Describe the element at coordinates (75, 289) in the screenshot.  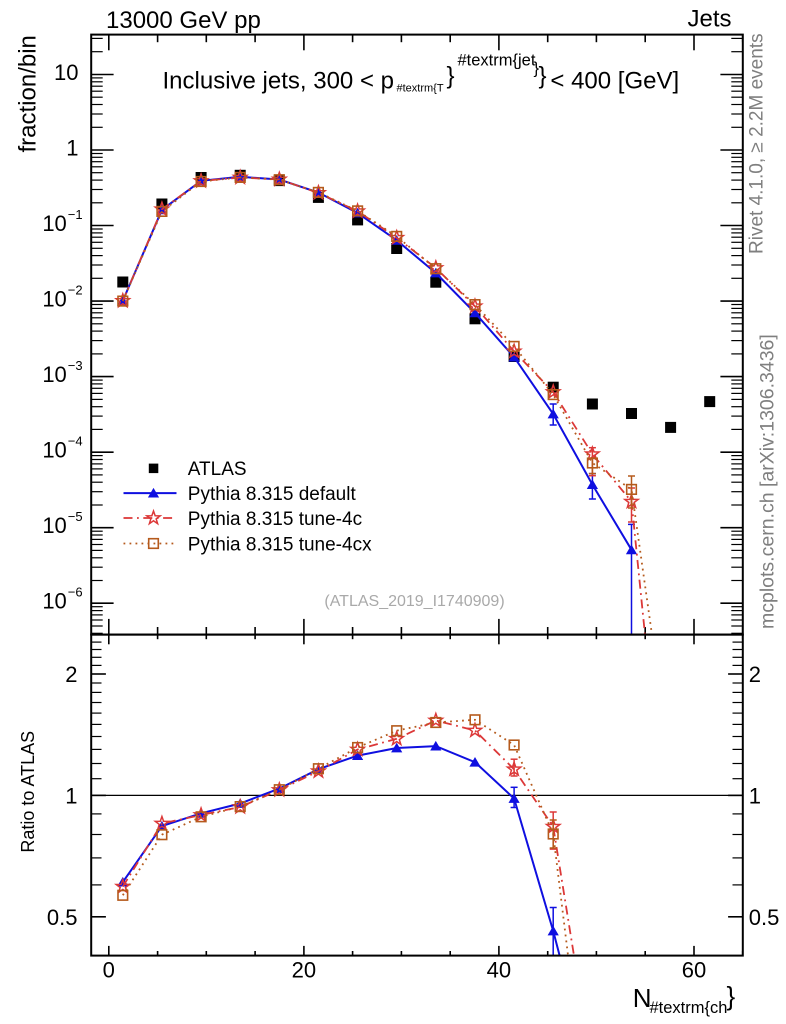
I see `svg-text: −2` at that location.